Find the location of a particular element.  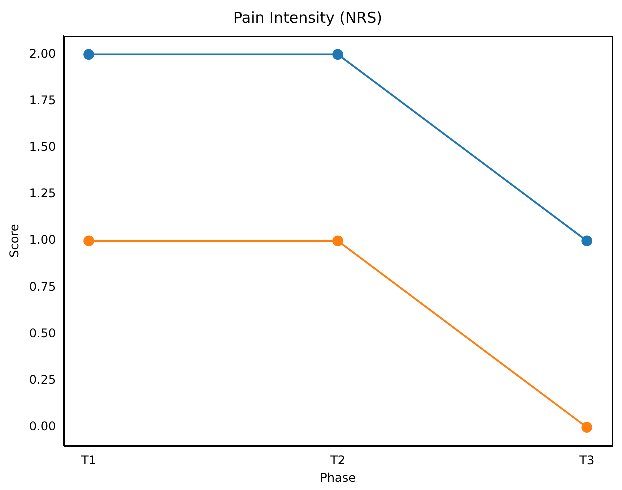

y-axis-title: Score is located at coordinates (14, 241).